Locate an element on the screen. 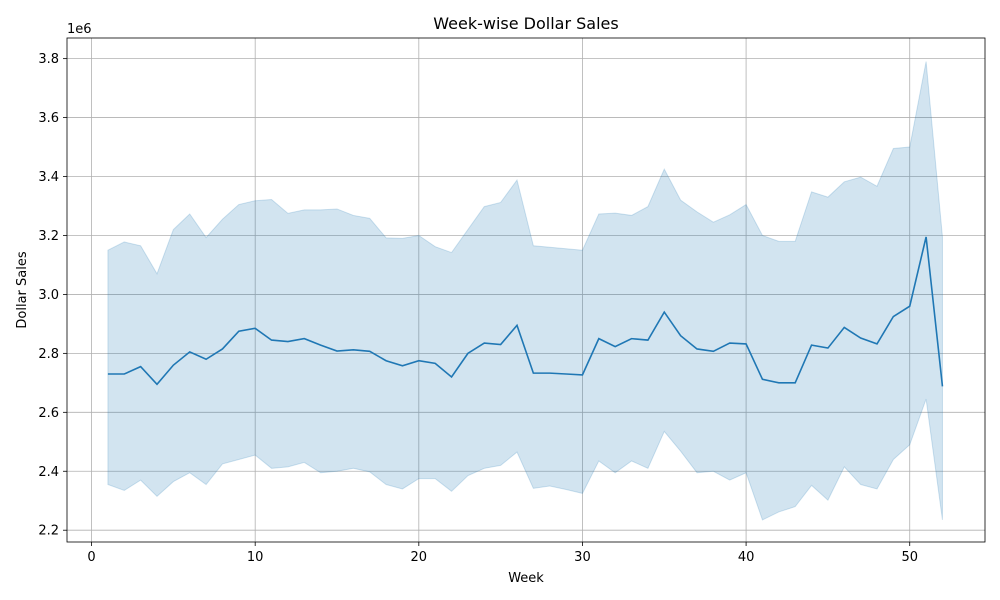 Image resolution: width=1000 pixels, height=600 pixels. x-tick-label: 0 is located at coordinates (91, 557).